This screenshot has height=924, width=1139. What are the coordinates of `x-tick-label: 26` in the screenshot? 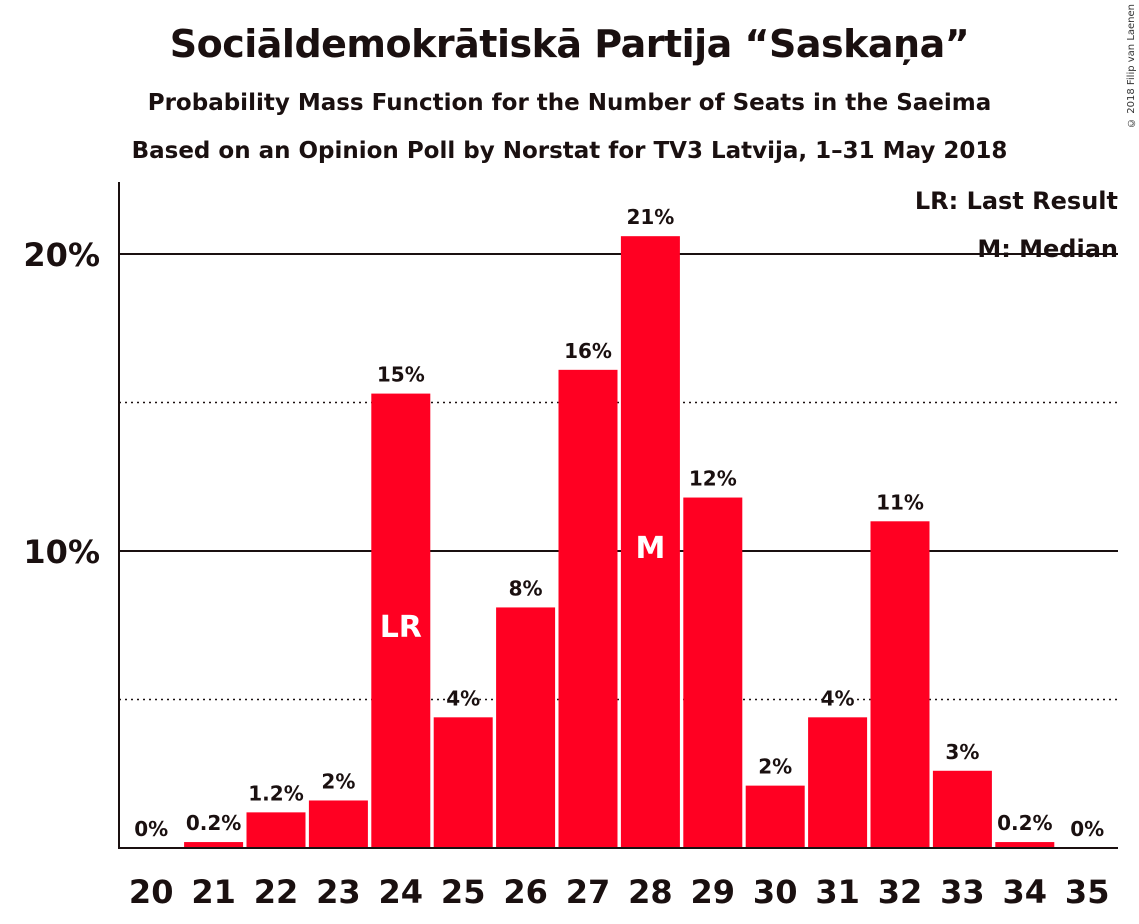 It's located at (525, 892).